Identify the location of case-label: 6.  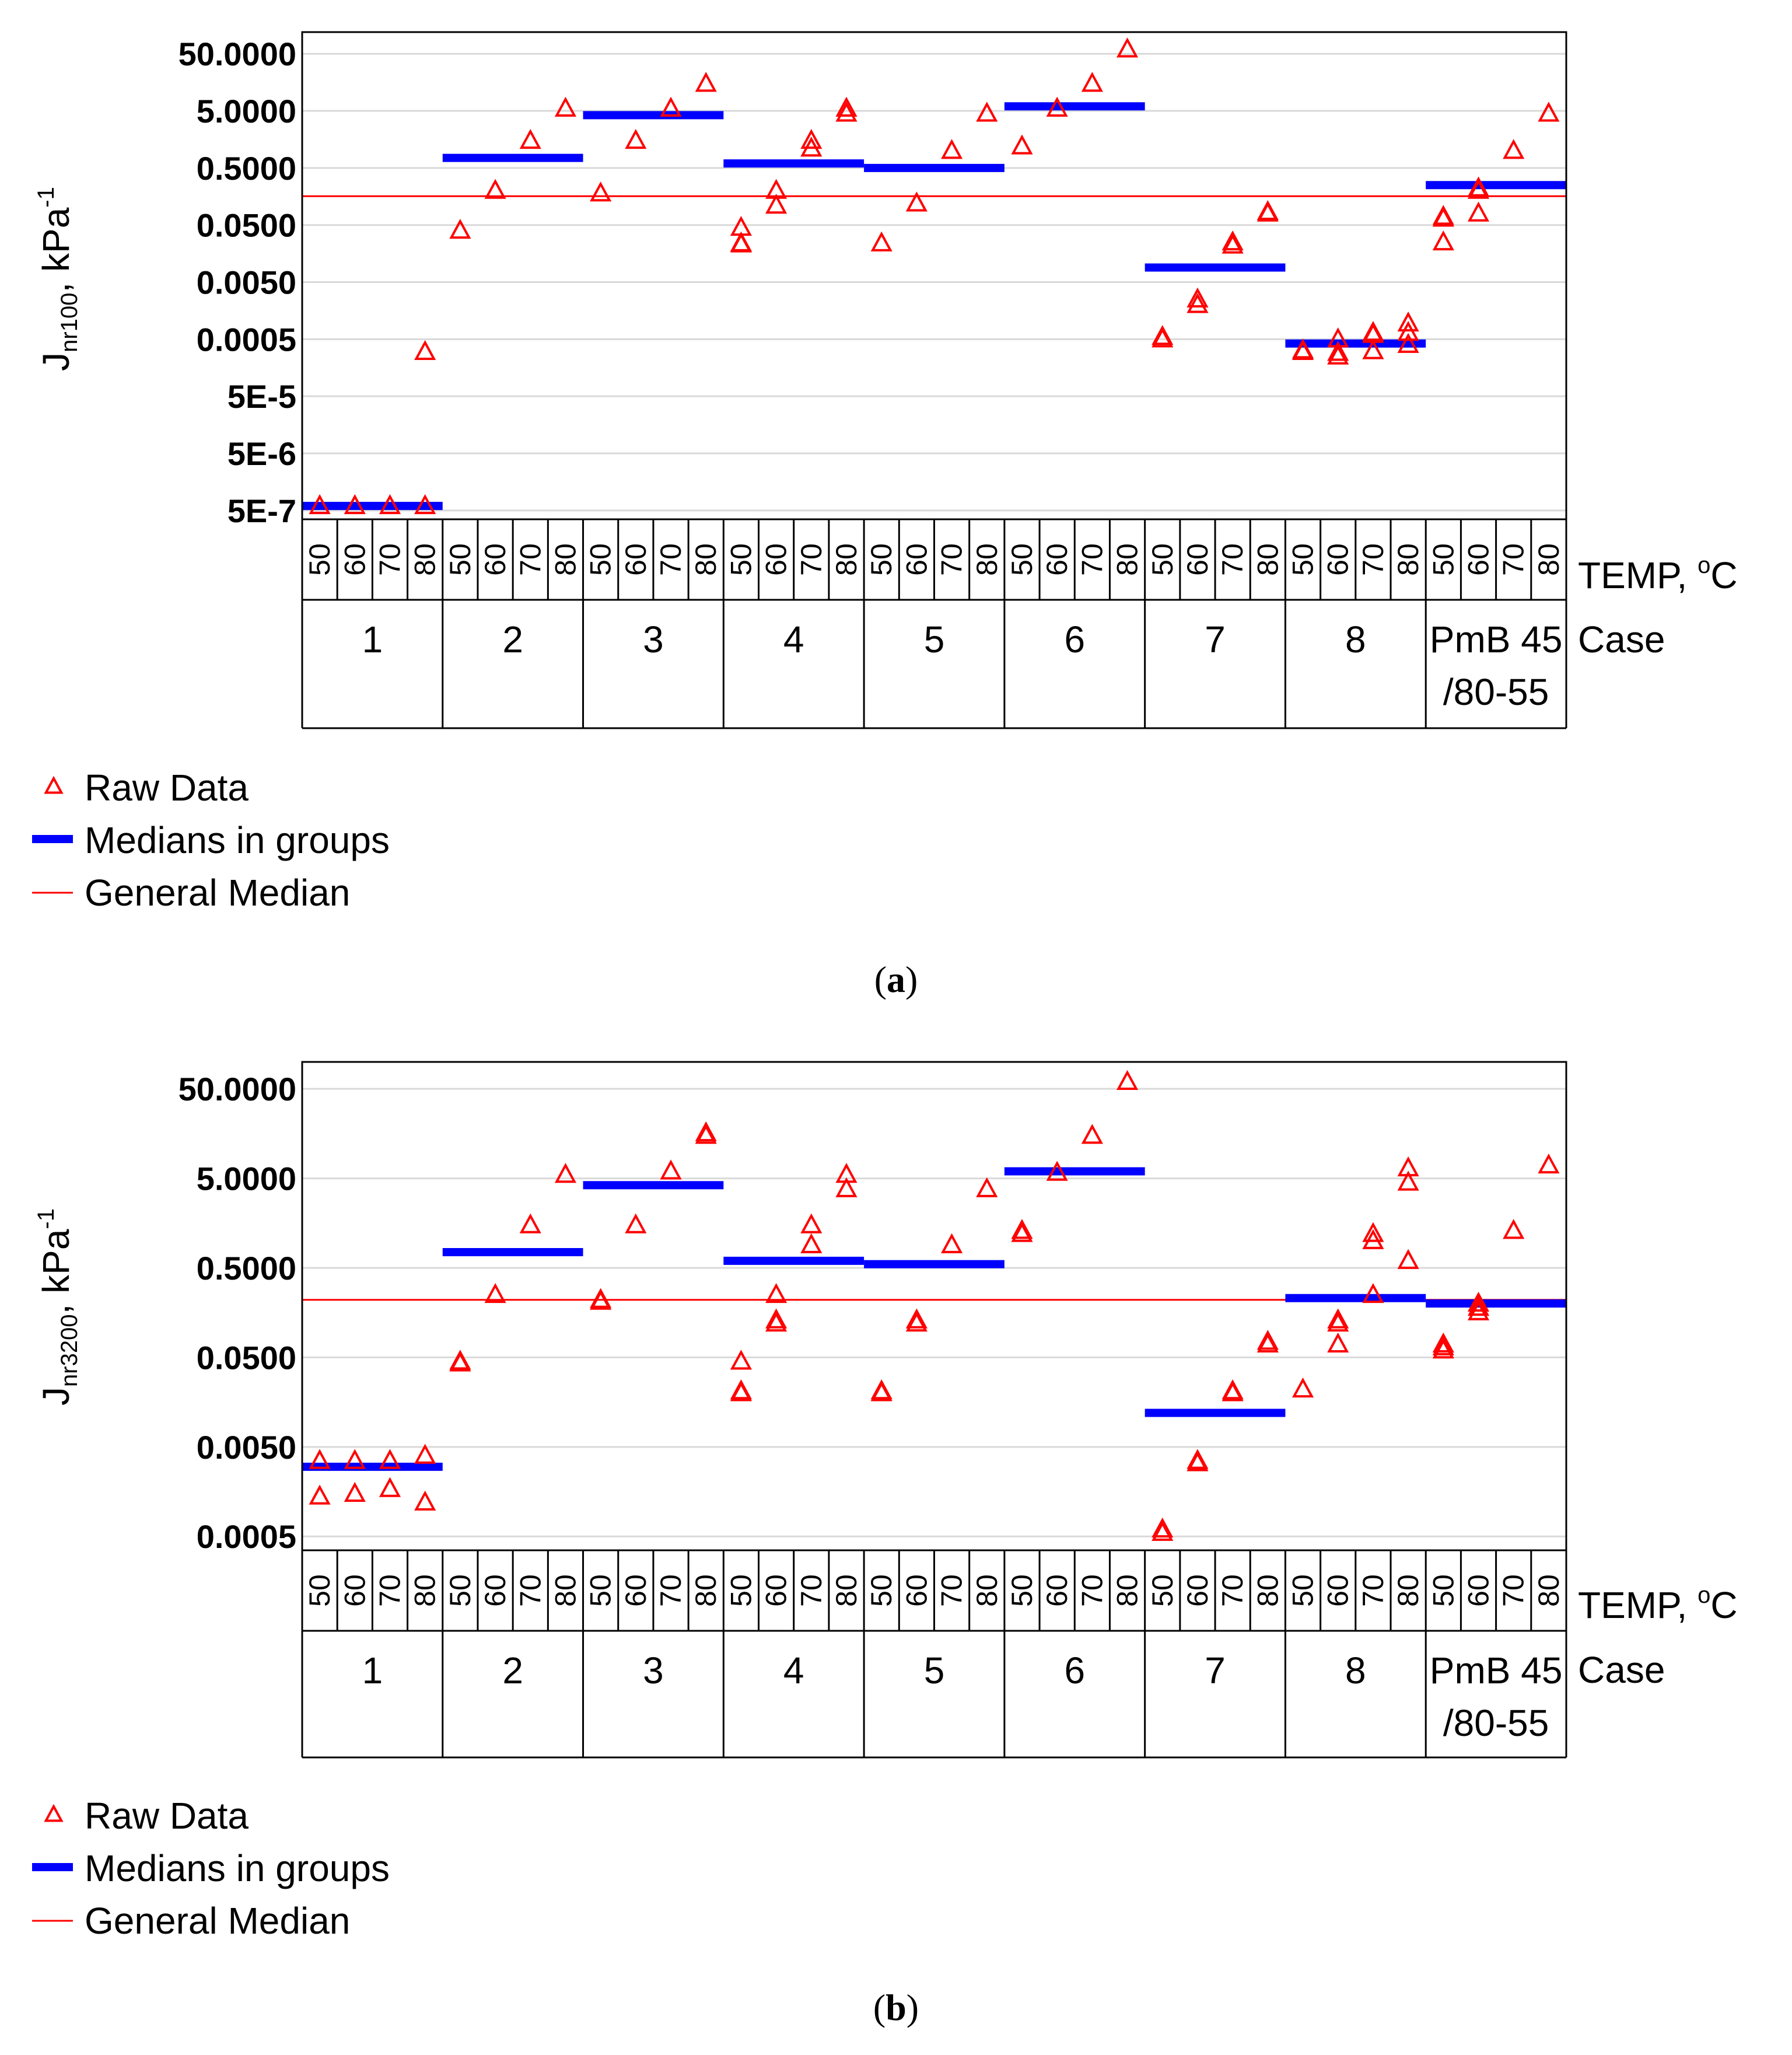
(1074, 639).